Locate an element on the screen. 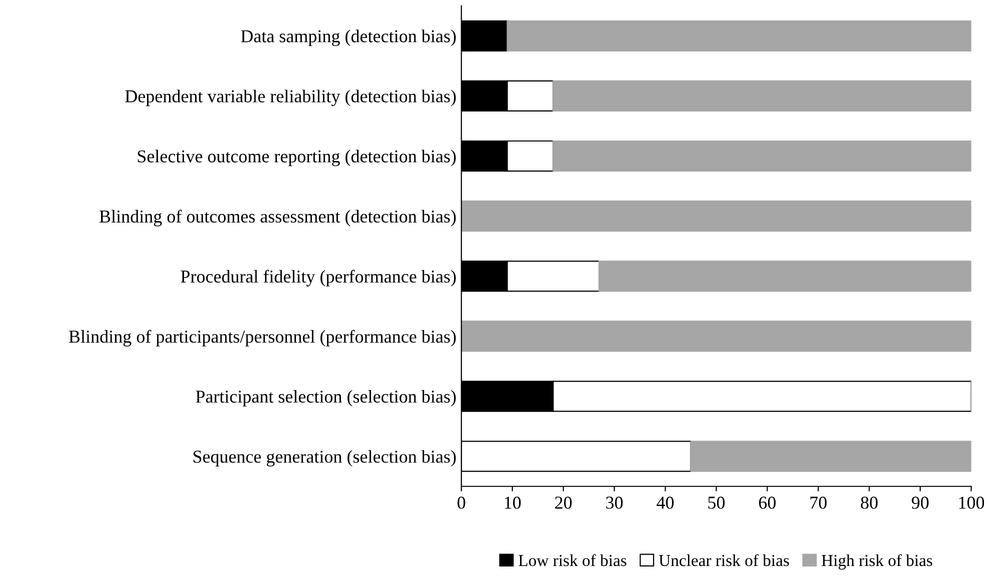 This screenshot has height=586, width=988. x-tick-label: 30 is located at coordinates (614, 502).